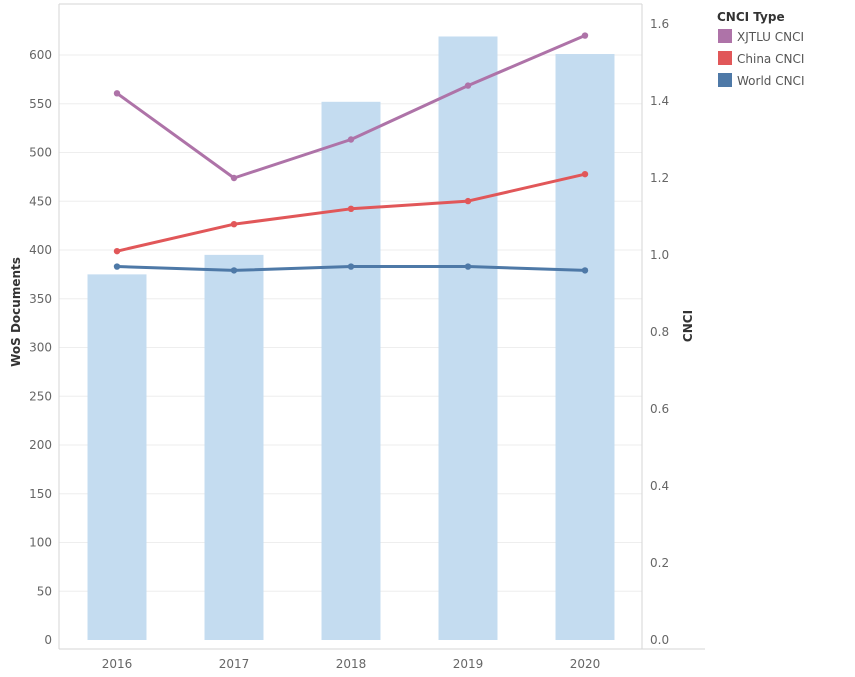  I want to click on point-world-cnci-2017, so click(234, 270).